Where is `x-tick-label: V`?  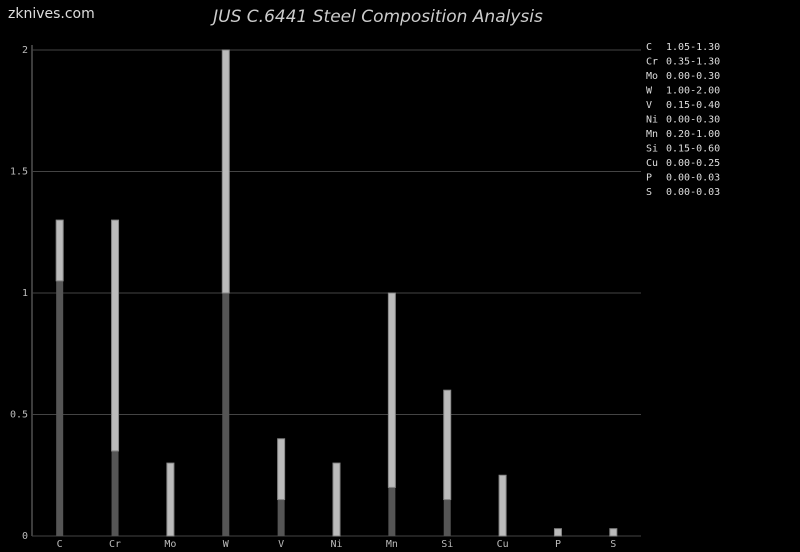
x-tick-label: V is located at coordinates (281, 544).